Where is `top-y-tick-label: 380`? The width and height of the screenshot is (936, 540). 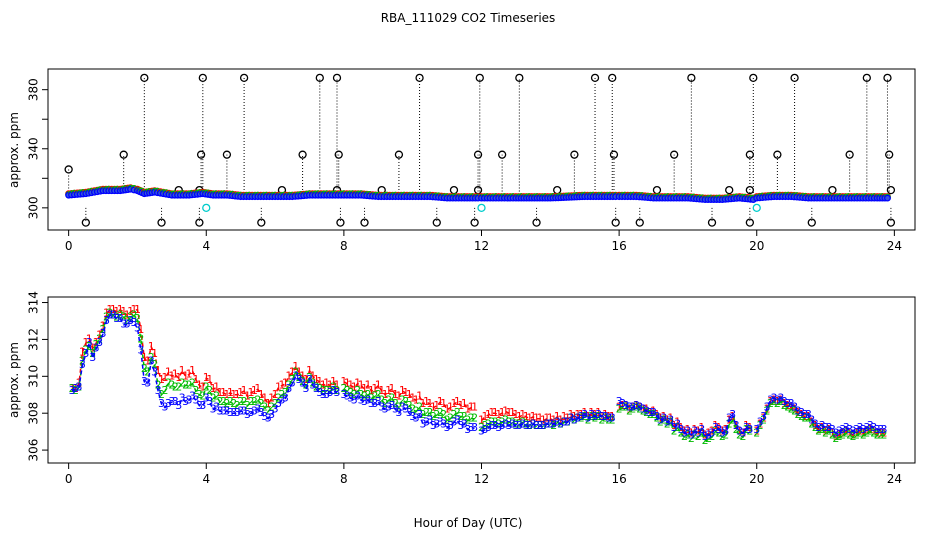
top-y-tick-label: 380 is located at coordinates (34, 89).